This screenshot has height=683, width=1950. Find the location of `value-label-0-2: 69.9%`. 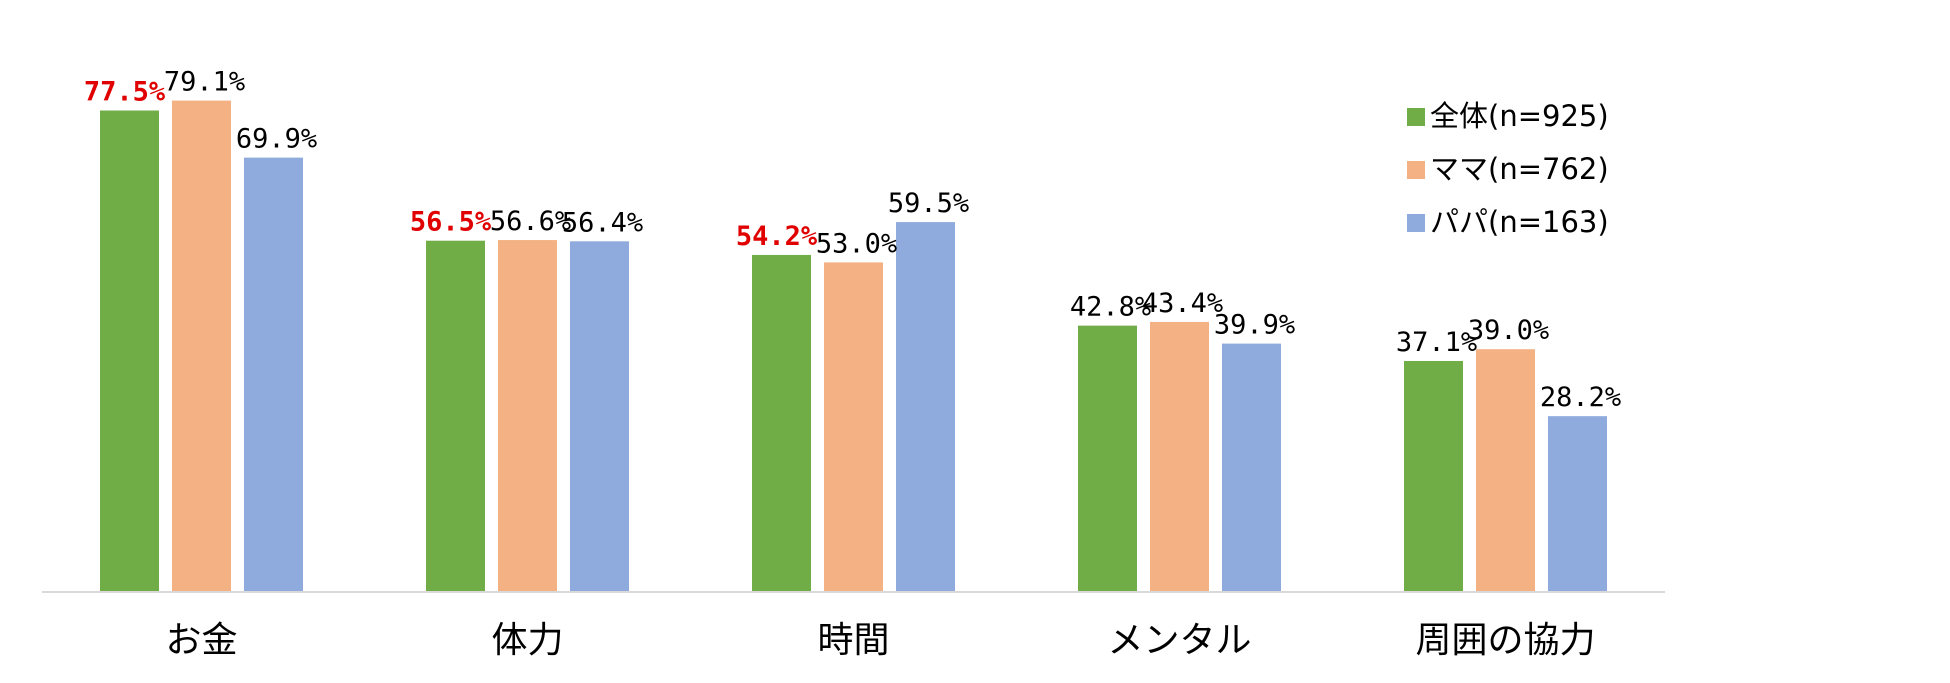

value-label-0-2: 69.9% is located at coordinates (276, 139).